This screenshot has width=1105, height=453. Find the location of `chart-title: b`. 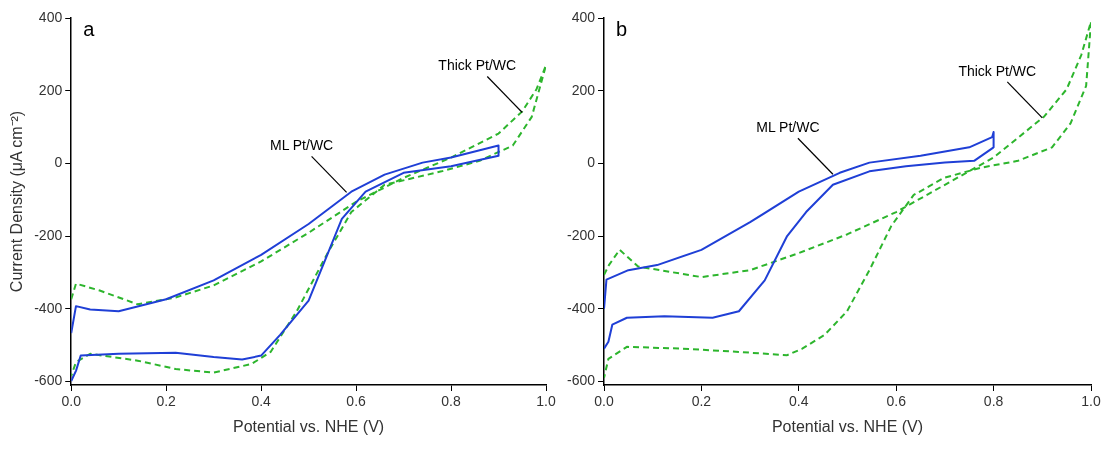

chart-title: b is located at coordinates (622, 28).